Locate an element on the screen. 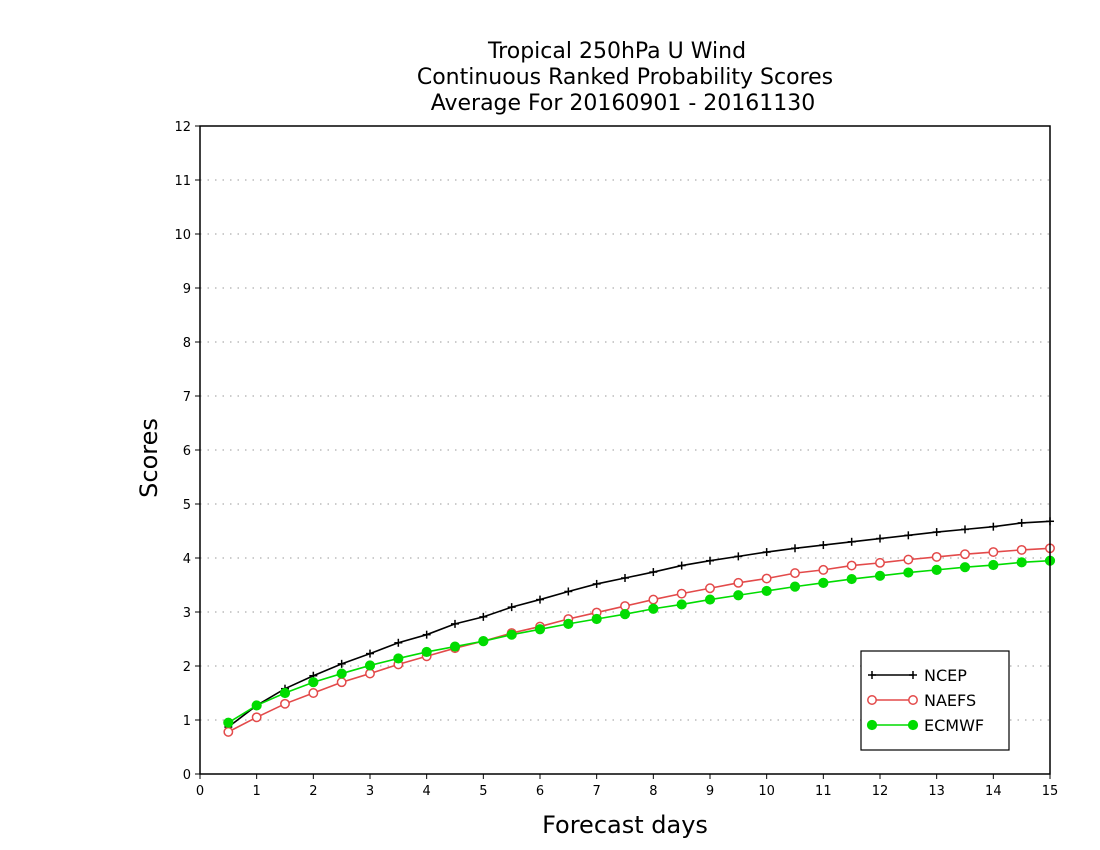 Image resolution: width=1100 pixels, height=850 pixels. y-tick-label: 8 is located at coordinates (187, 343).